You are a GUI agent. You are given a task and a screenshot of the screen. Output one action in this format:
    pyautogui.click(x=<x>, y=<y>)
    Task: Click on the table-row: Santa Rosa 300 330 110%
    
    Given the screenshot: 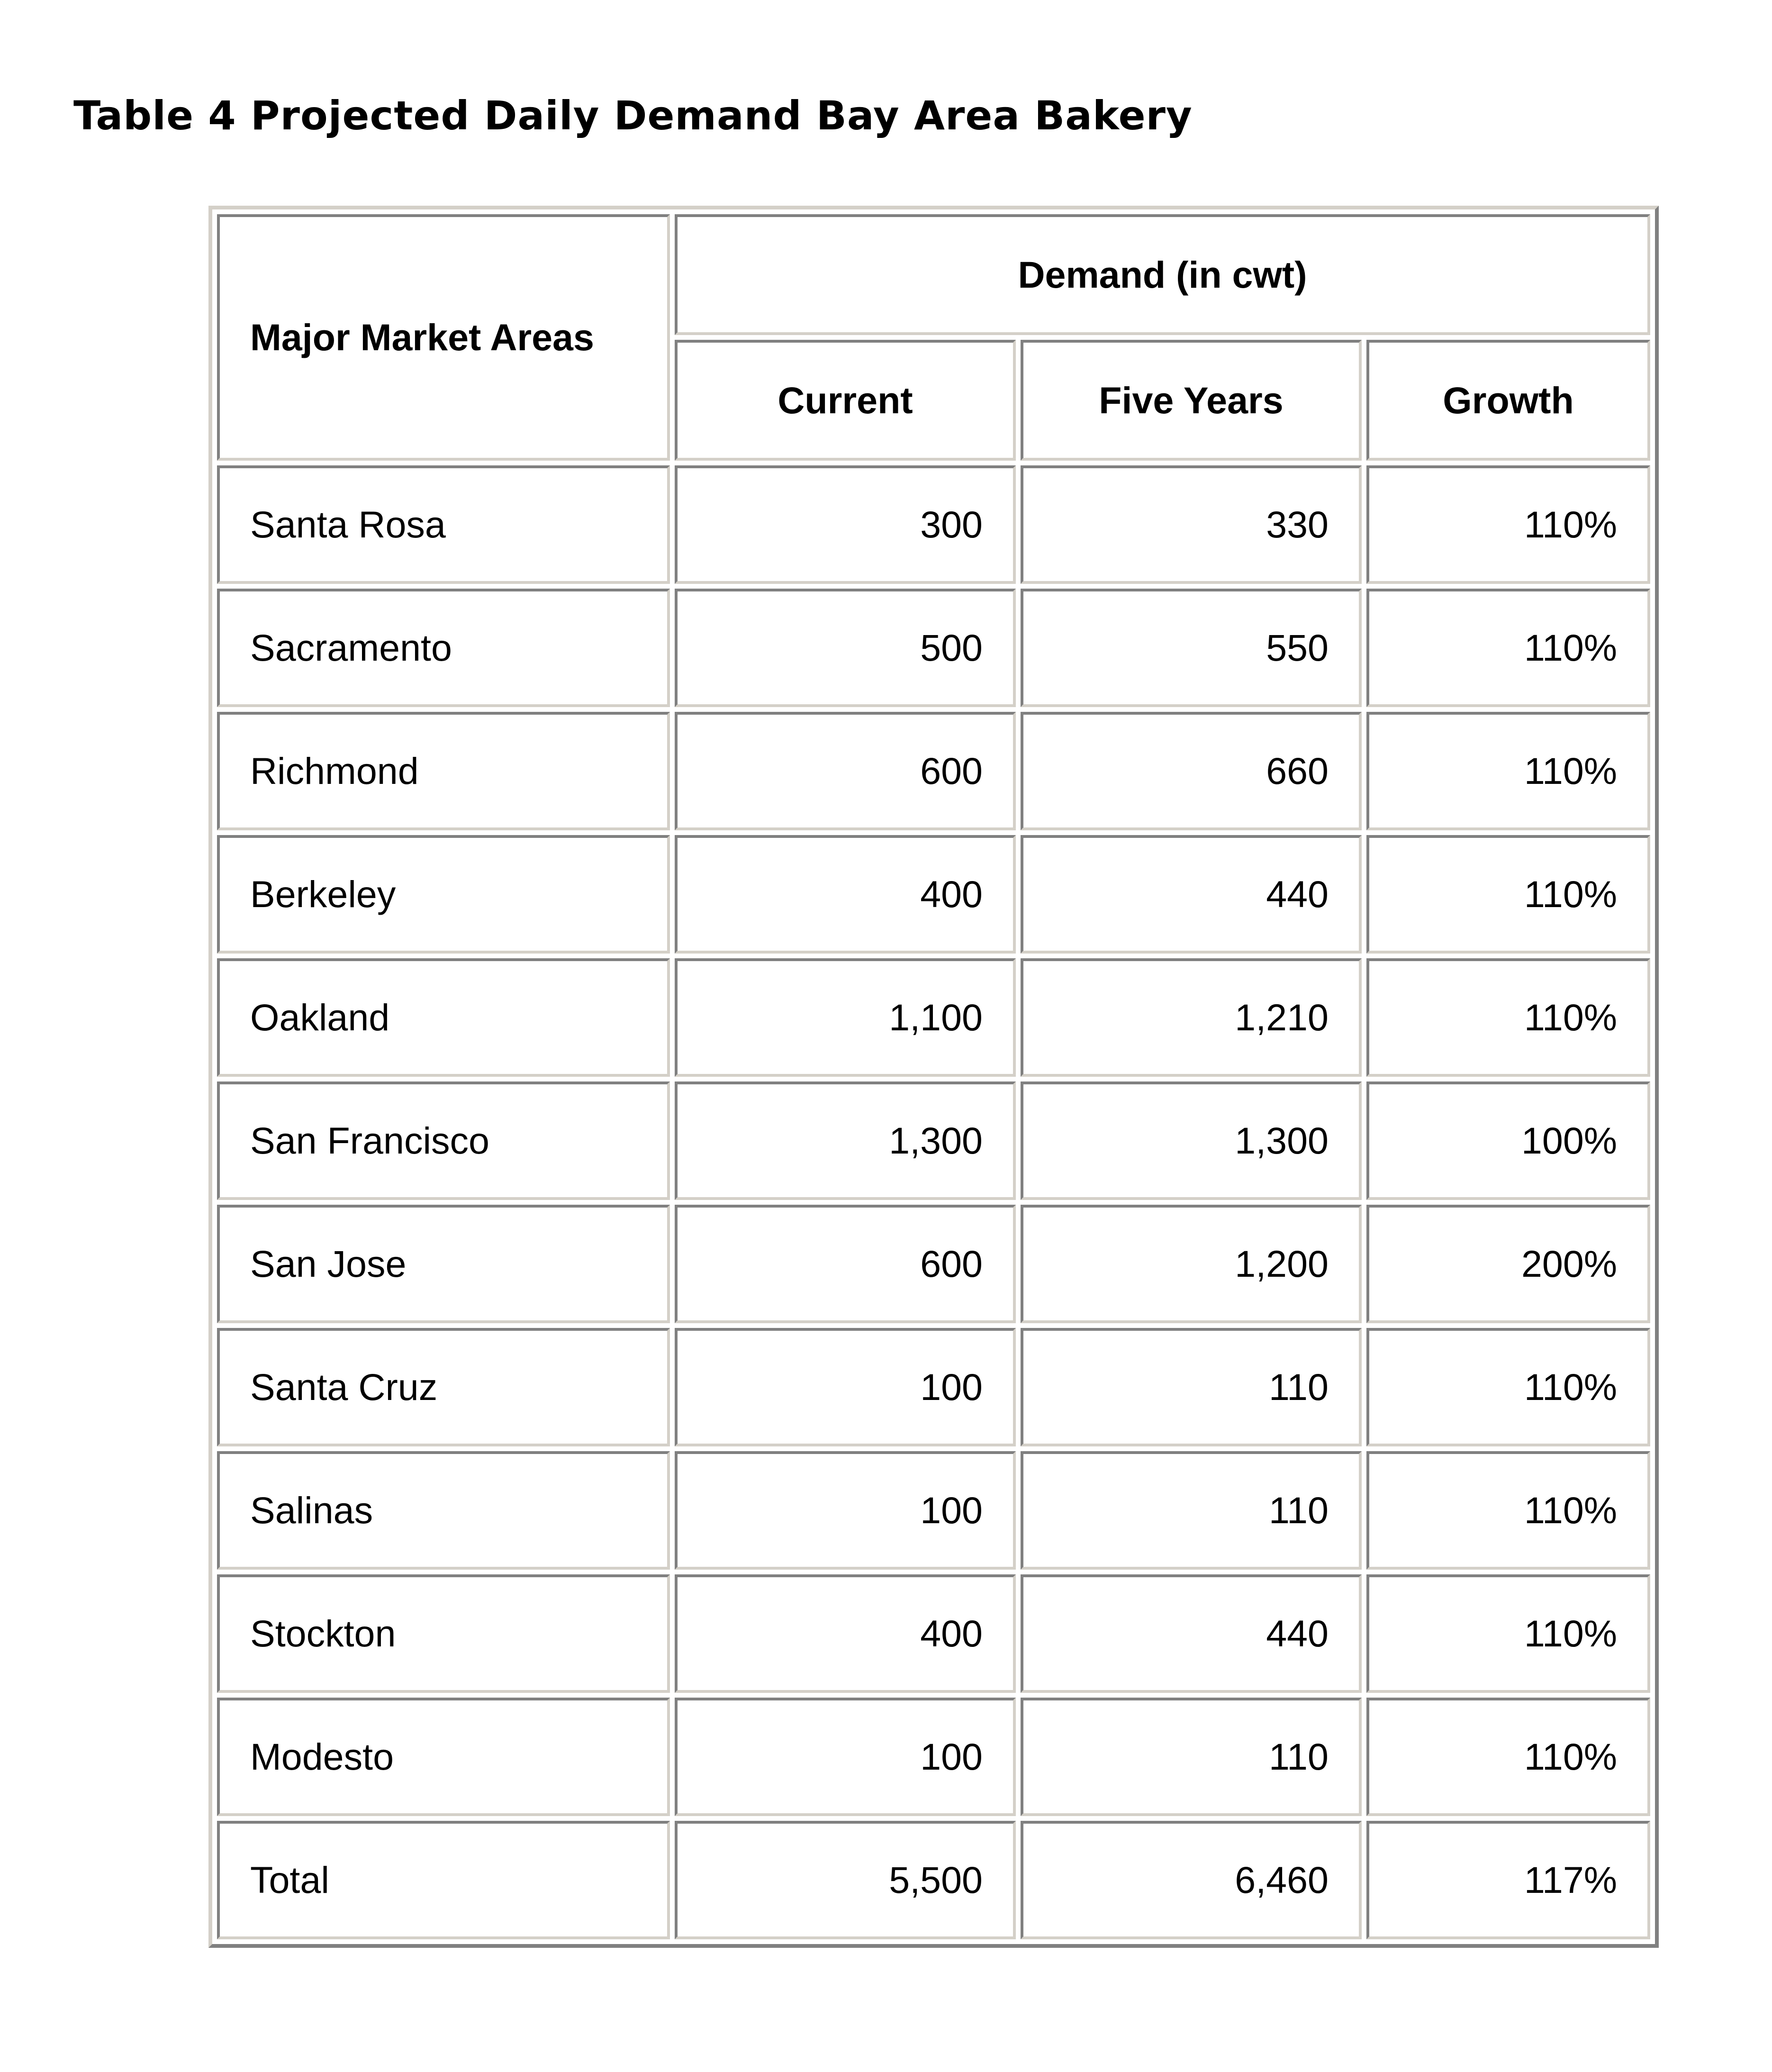 What is the action you would take?
    pyautogui.click(x=934, y=524)
    